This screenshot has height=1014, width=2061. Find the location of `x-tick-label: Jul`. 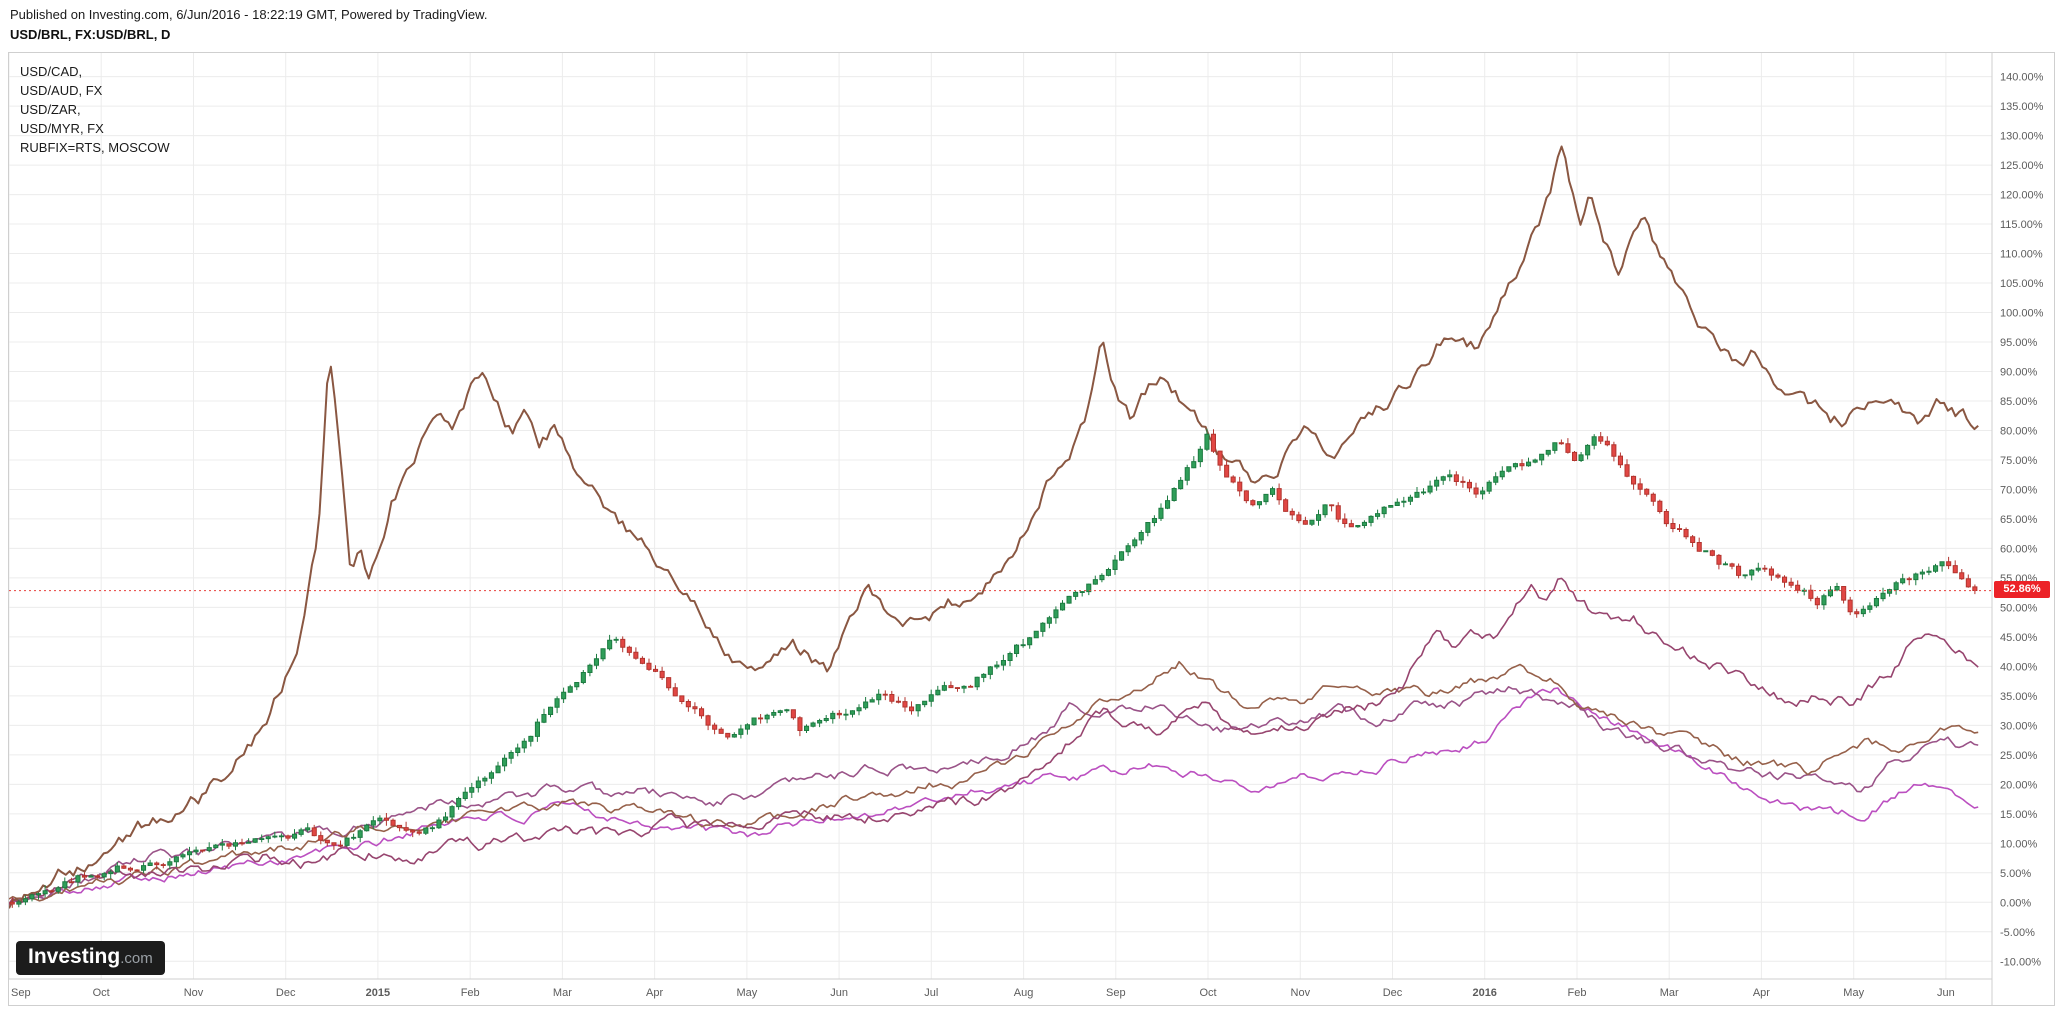

x-tick-label: Jul is located at coordinates (931, 993).